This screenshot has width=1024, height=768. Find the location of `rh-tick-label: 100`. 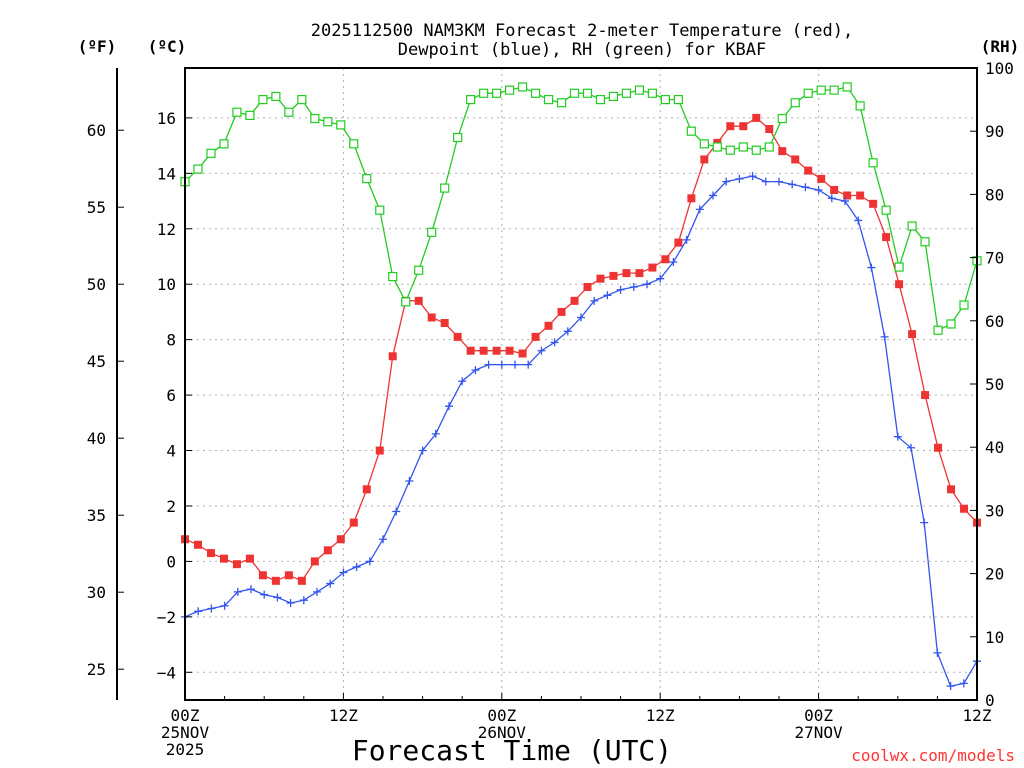

rh-tick-label: 100 is located at coordinates (999, 68).